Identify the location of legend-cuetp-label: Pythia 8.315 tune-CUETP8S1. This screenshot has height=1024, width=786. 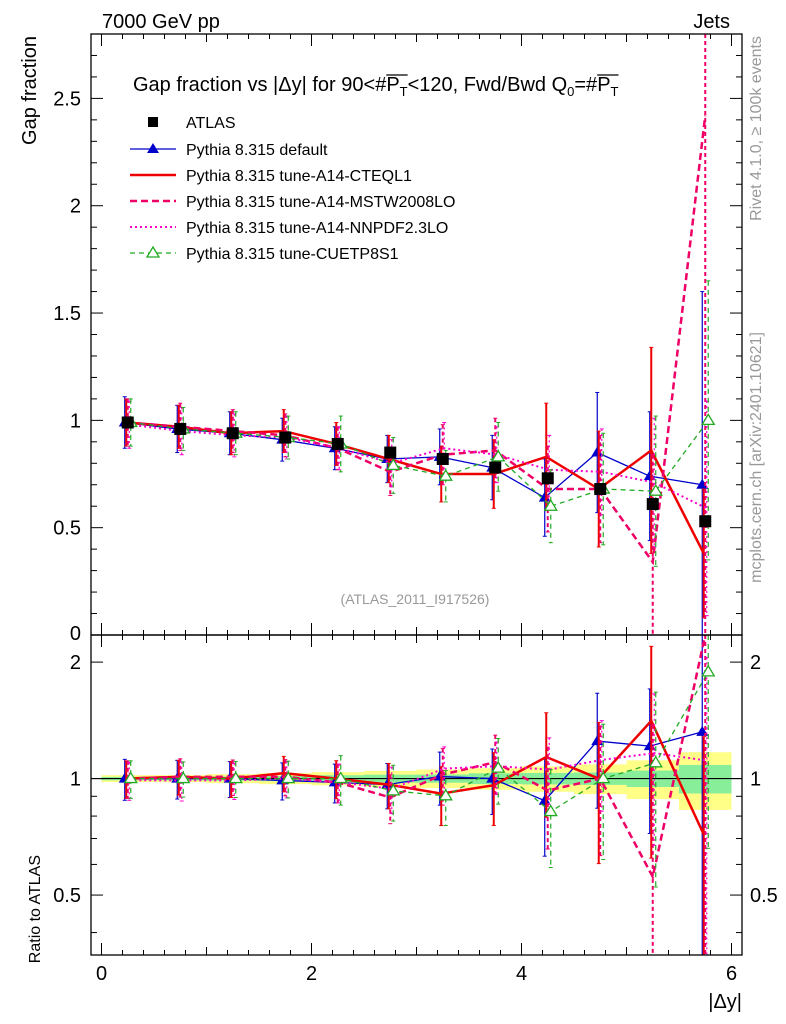
(292, 254).